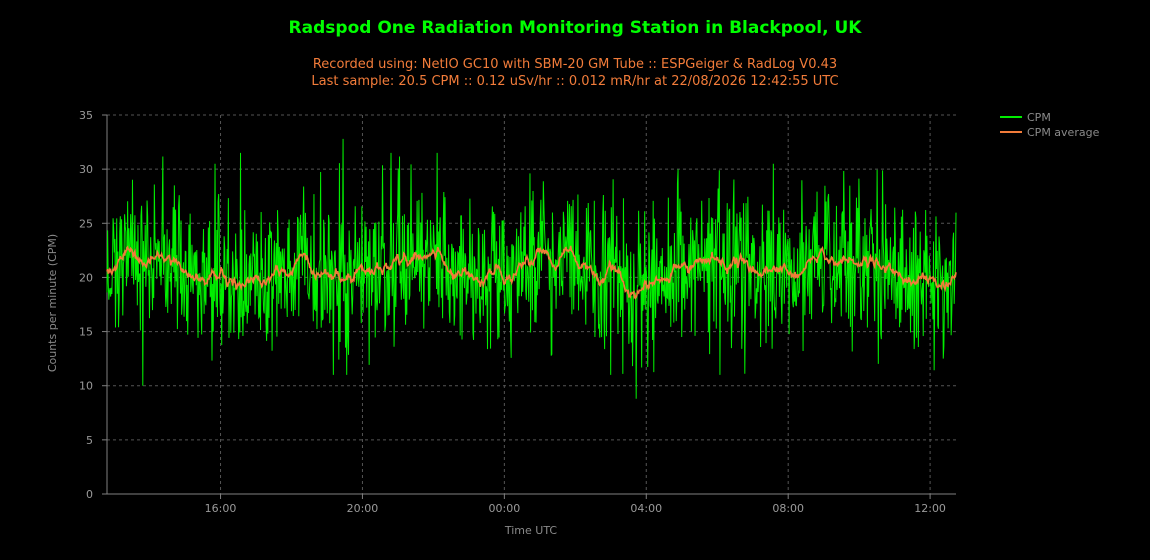 This screenshot has height=560, width=1150. Describe the element at coordinates (1039, 117) in the screenshot. I see `legend-label-cpm: CPM` at that location.